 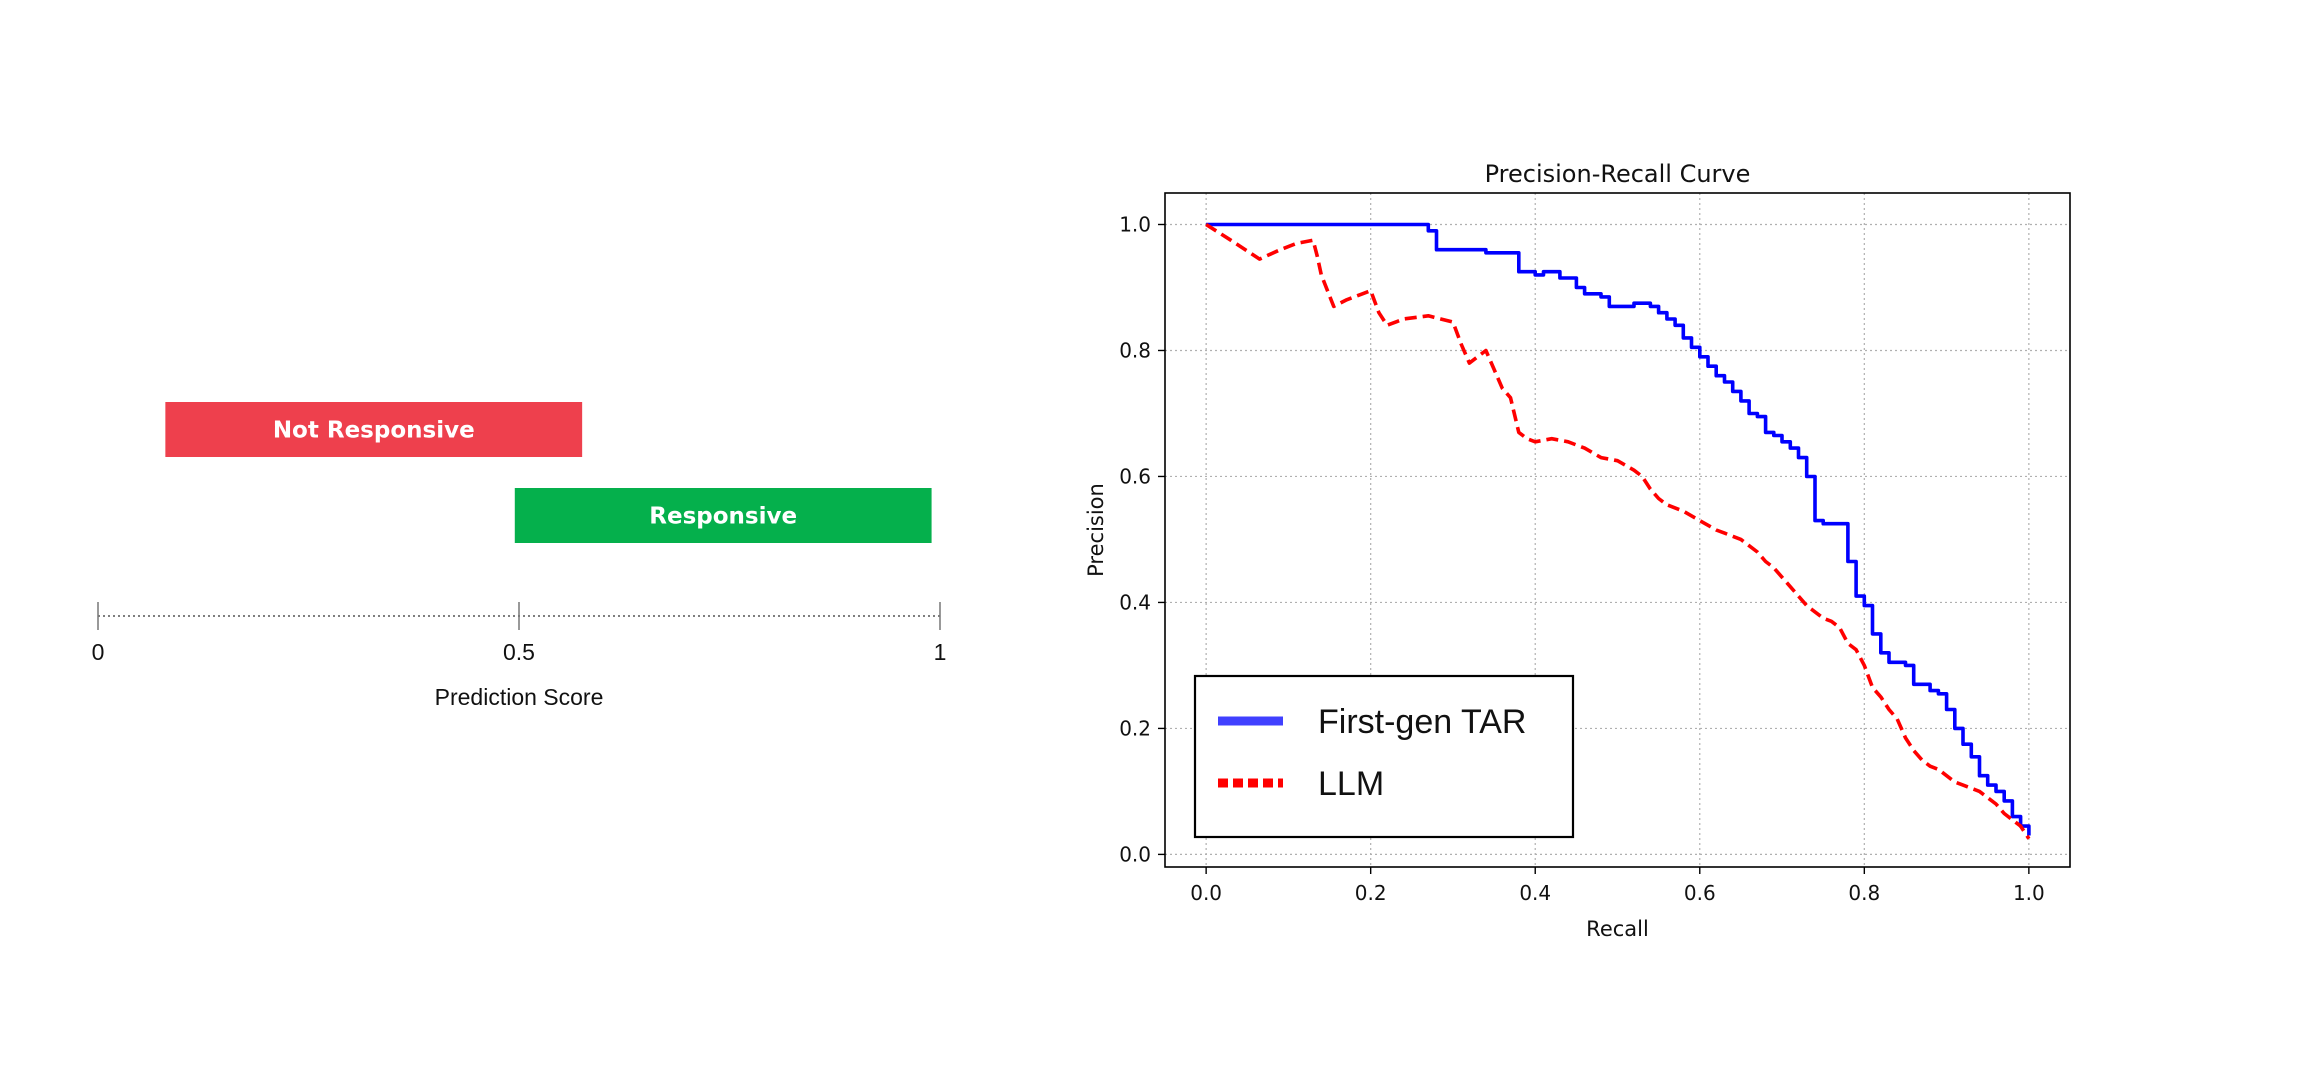 I want to click on y-tick-label: 0.2, so click(x=1135, y=728).